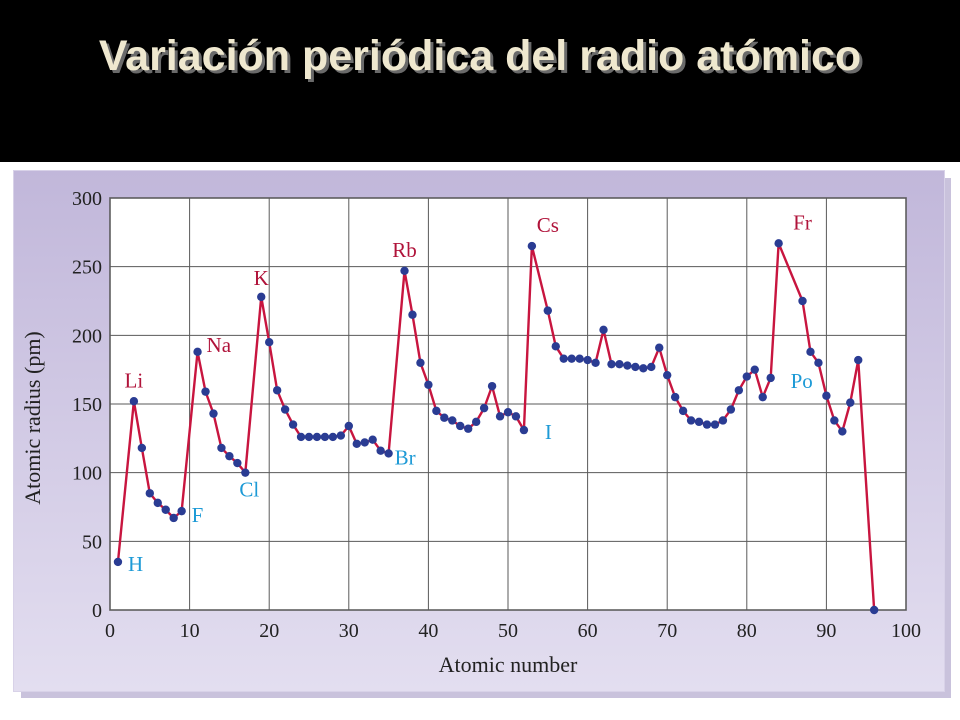 The height and width of the screenshot is (720, 960). Describe the element at coordinates (87, 199) in the screenshot. I see `y-tick-label: 300` at that location.